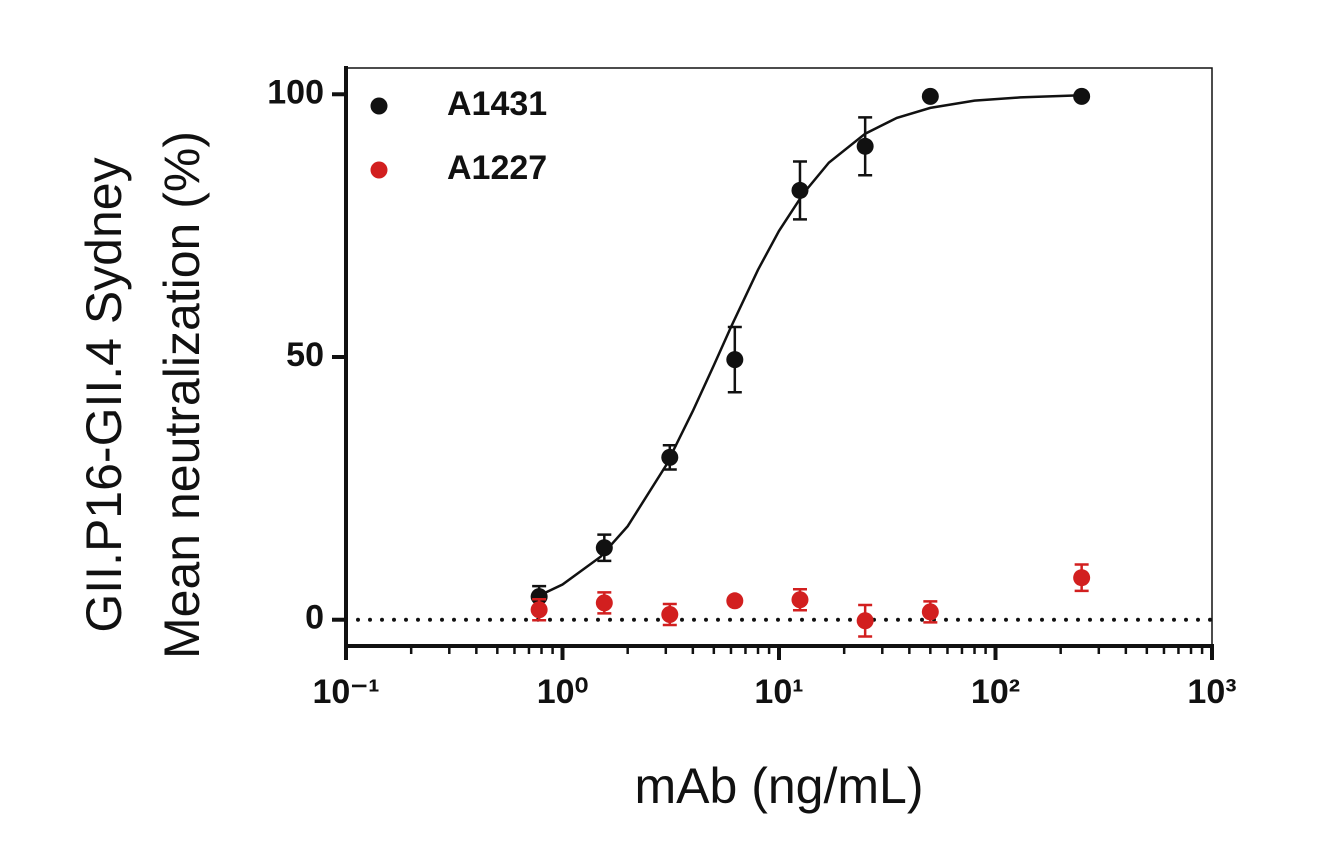 The width and height of the screenshot is (1318, 847). Describe the element at coordinates (778, 692) in the screenshot. I see `x-tick-label: 10¹` at that location.